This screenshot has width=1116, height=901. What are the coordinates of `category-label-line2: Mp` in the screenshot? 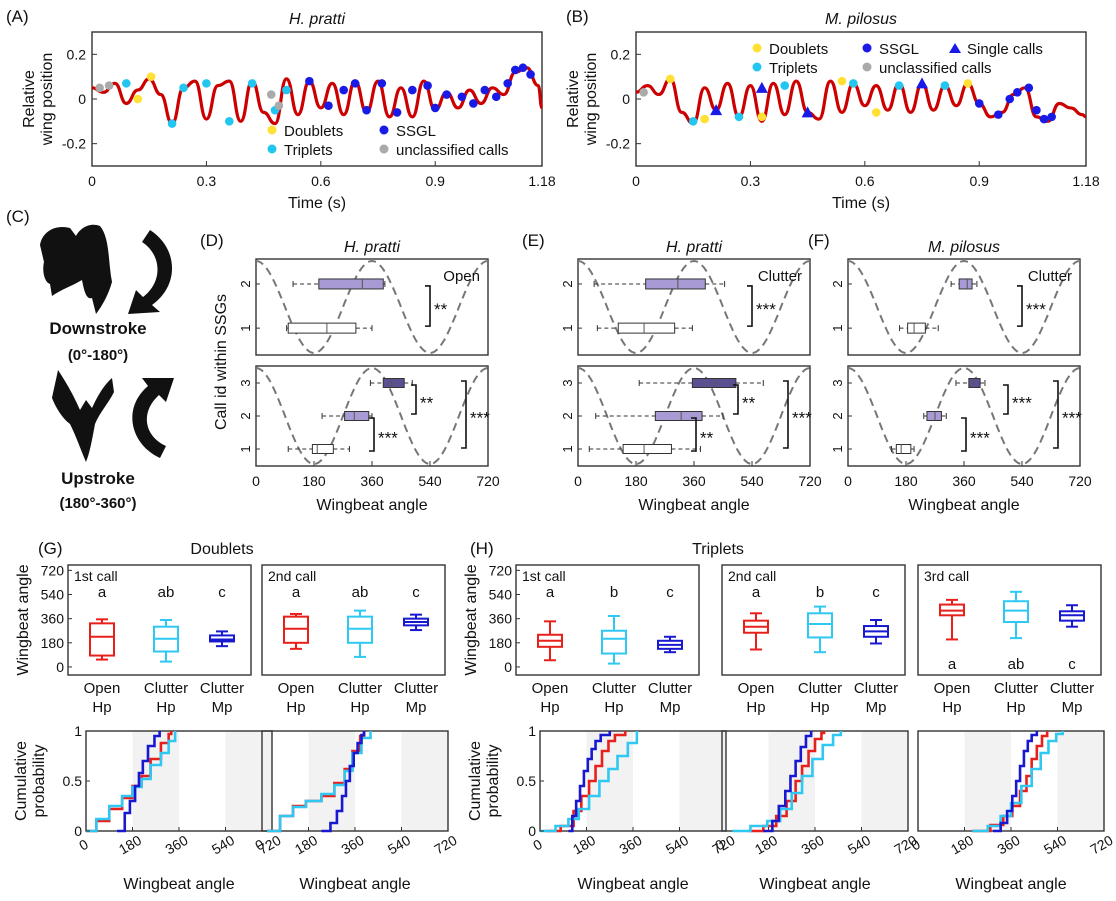 It's located at (222, 707).